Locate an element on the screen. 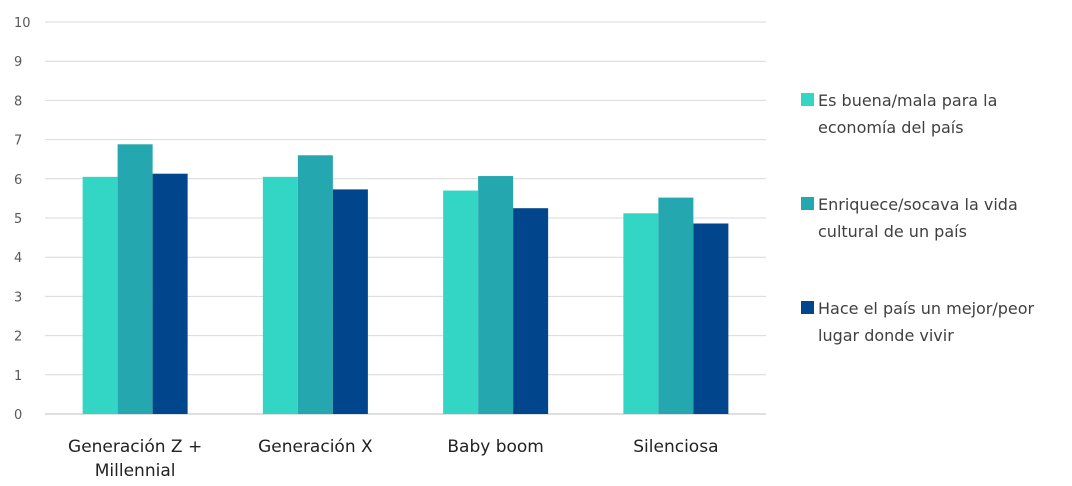 This screenshot has height=486, width=1072. x-category-label: Generación Z + Millennial is located at coordinates (135, 459).